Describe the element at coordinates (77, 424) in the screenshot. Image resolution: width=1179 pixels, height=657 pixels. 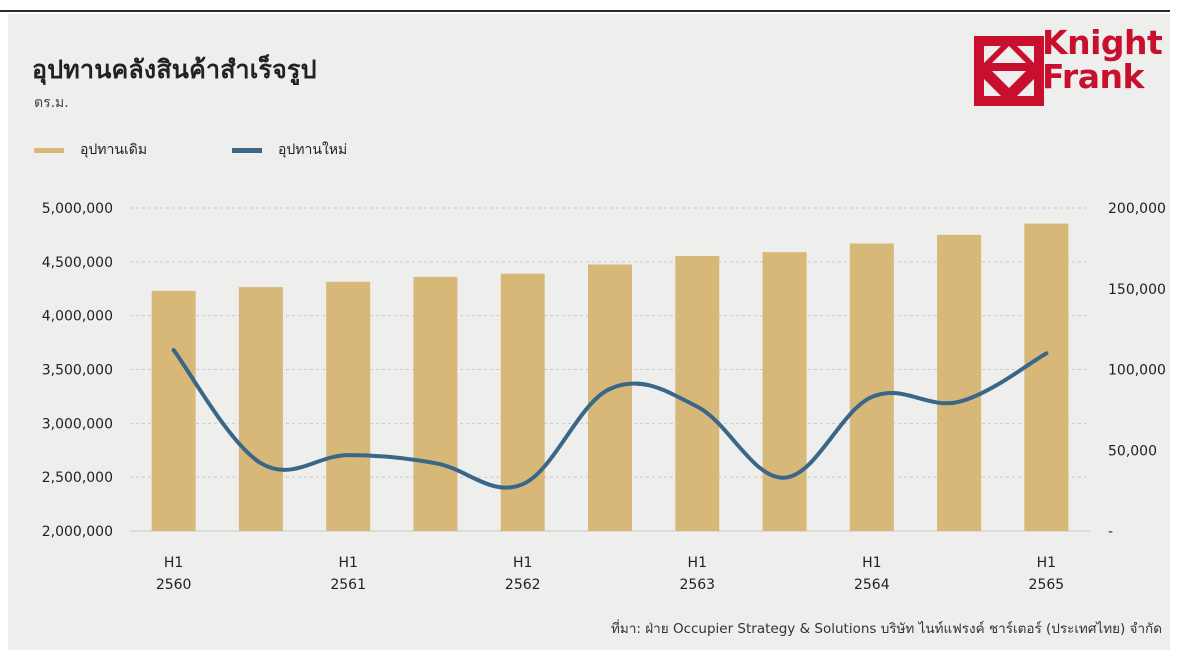
I see `left-tick-label: 3,000,000` at that location.